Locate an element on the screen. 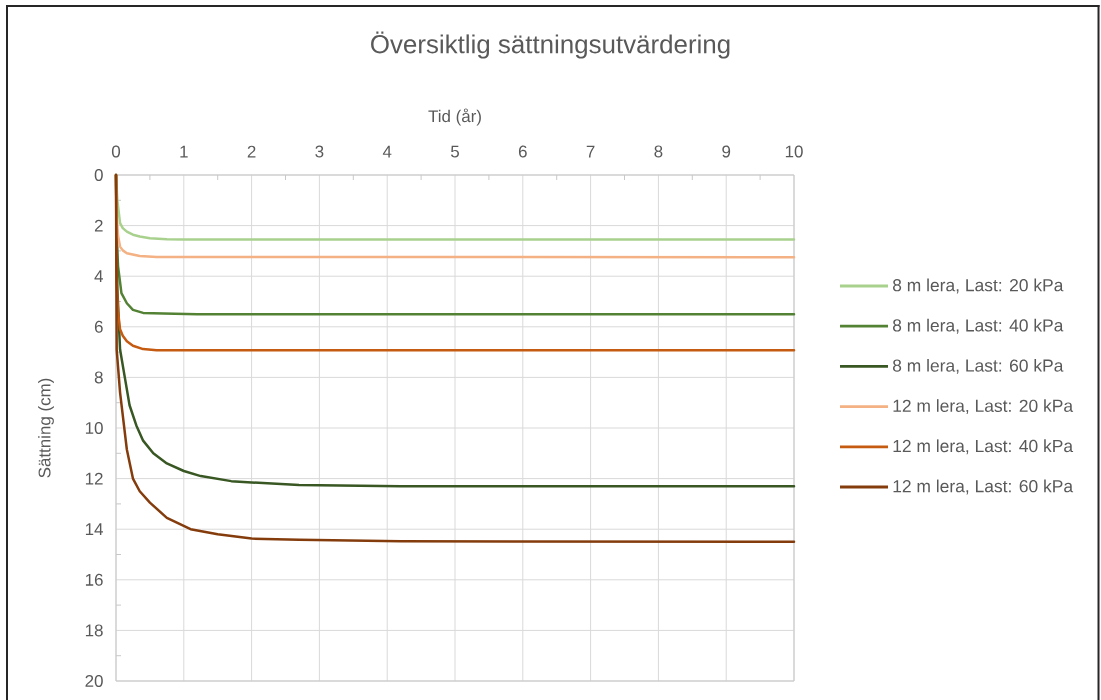 The image size is (1101, 700). y-tick-label: 8 is located at coordinates (98, 377).